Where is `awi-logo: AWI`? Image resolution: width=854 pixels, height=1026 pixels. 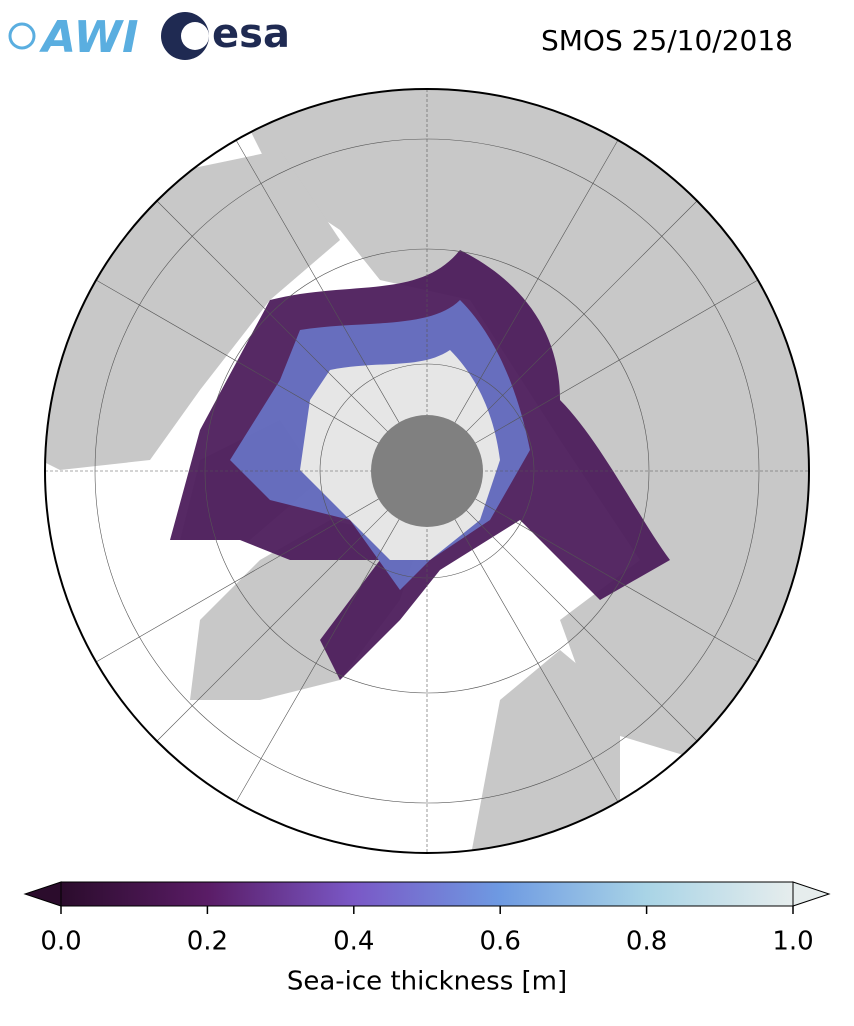 awi-logo: AWI is located at coordinates (89, 37).